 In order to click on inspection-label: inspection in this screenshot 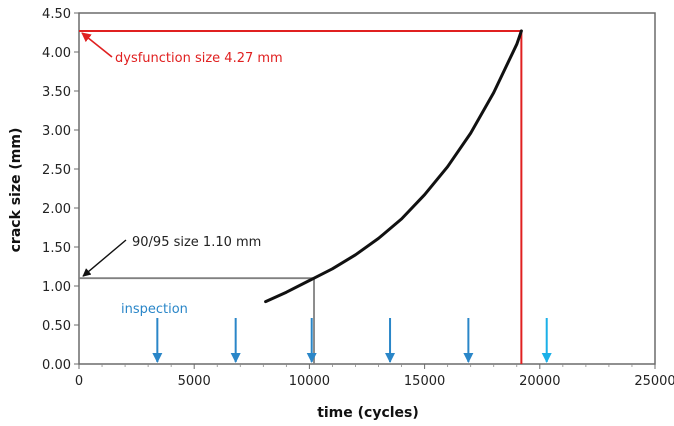, I will do `click(154, 309)`.